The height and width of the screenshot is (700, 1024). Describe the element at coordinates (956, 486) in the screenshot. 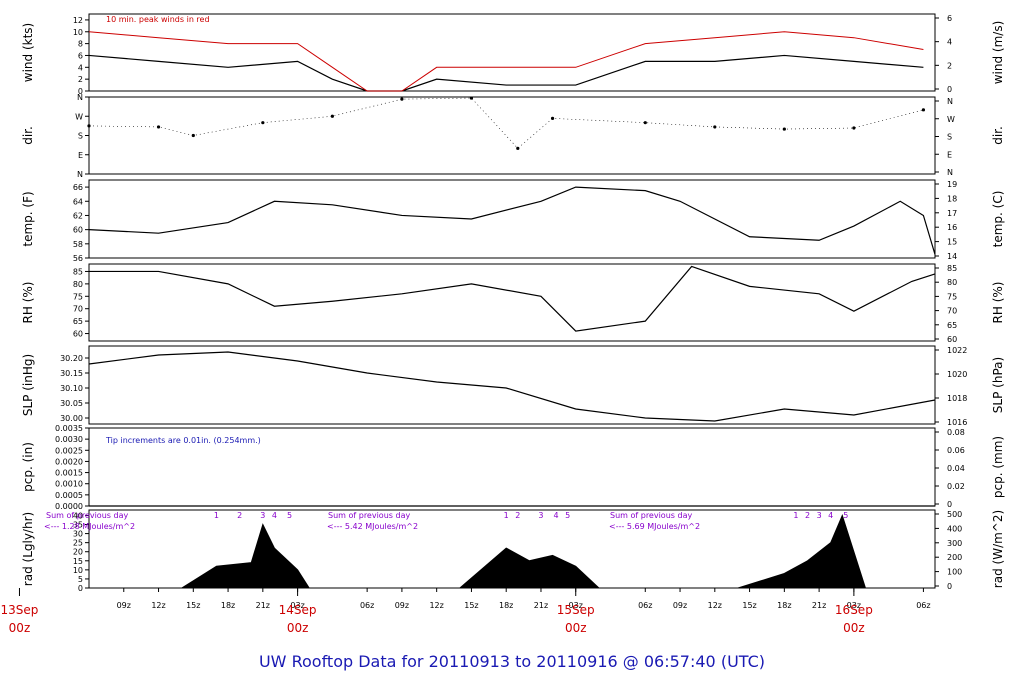

I see `pcp-tick-label-right: 0.02` at that location.